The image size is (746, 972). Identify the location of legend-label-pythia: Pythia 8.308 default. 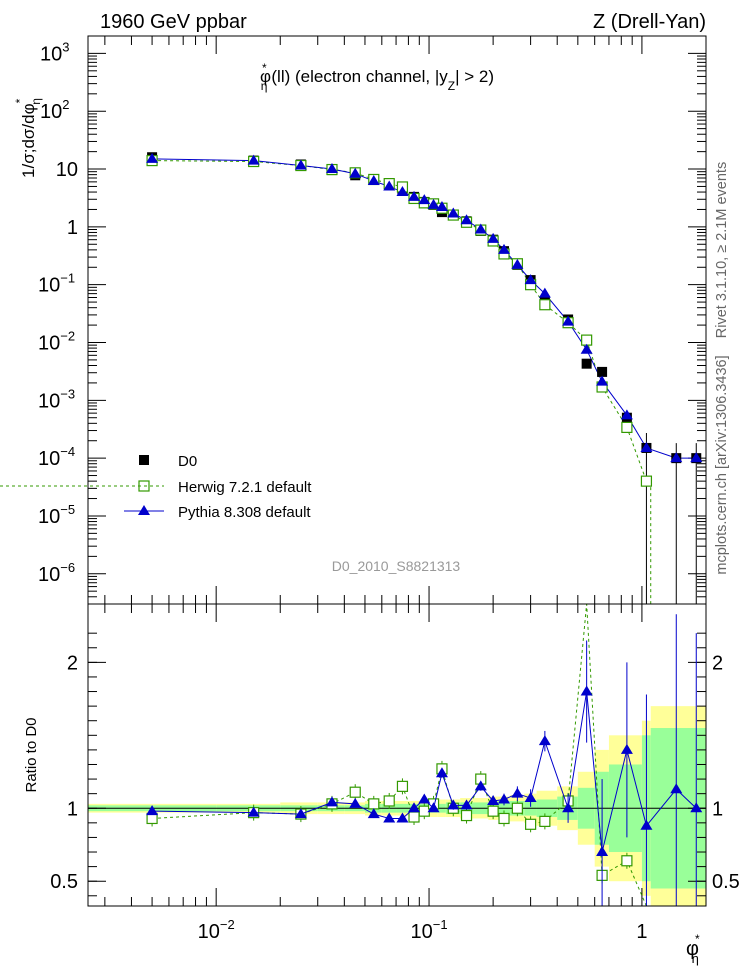
(244, 512).